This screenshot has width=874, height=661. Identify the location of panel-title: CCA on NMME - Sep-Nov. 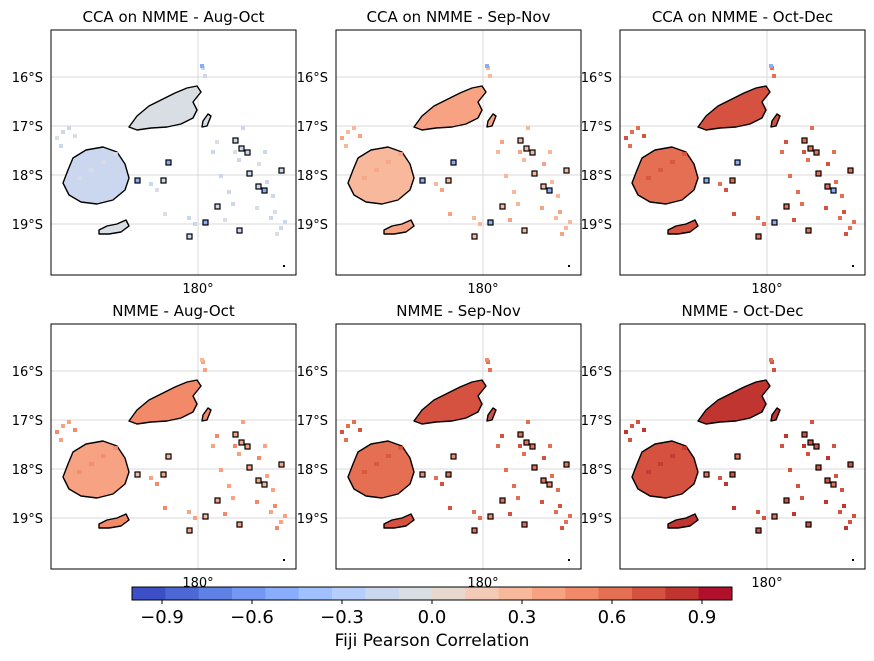
(459, 17).